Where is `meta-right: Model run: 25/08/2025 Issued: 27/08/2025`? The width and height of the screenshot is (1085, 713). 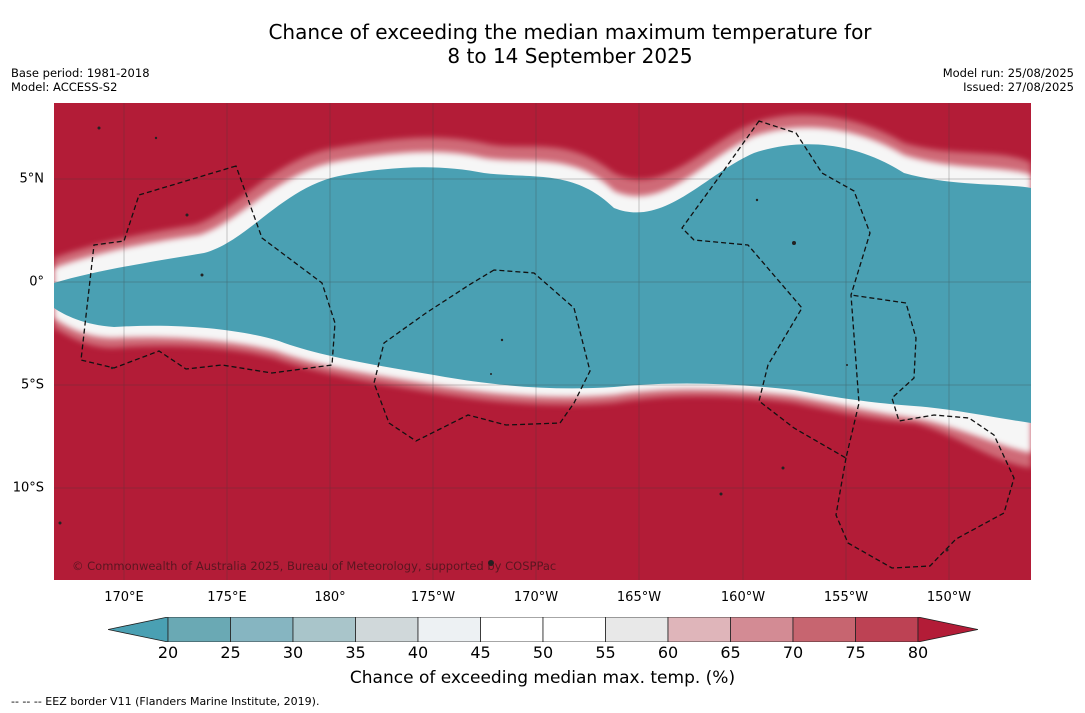
meta-right: Model run: 25/08/2025 Issued: 27/08/2025 is located at coordinates (1008, 80).